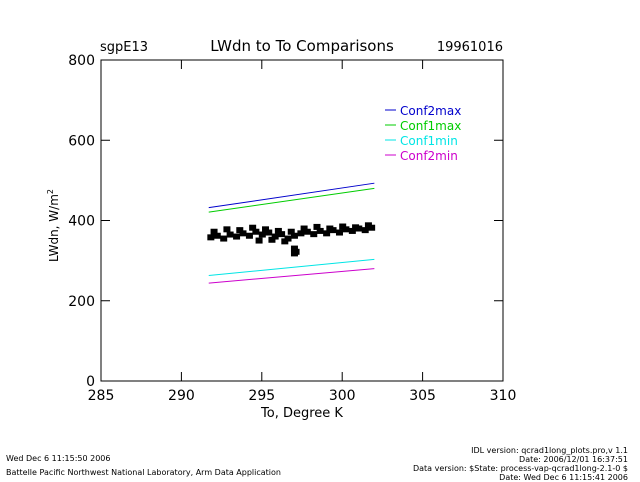 The height and width of the screenshot is (482, 640). I want to click on footer-idl-version: IDL version: qcrad1long_plots.pro,v 1.1, so click(549, 450).